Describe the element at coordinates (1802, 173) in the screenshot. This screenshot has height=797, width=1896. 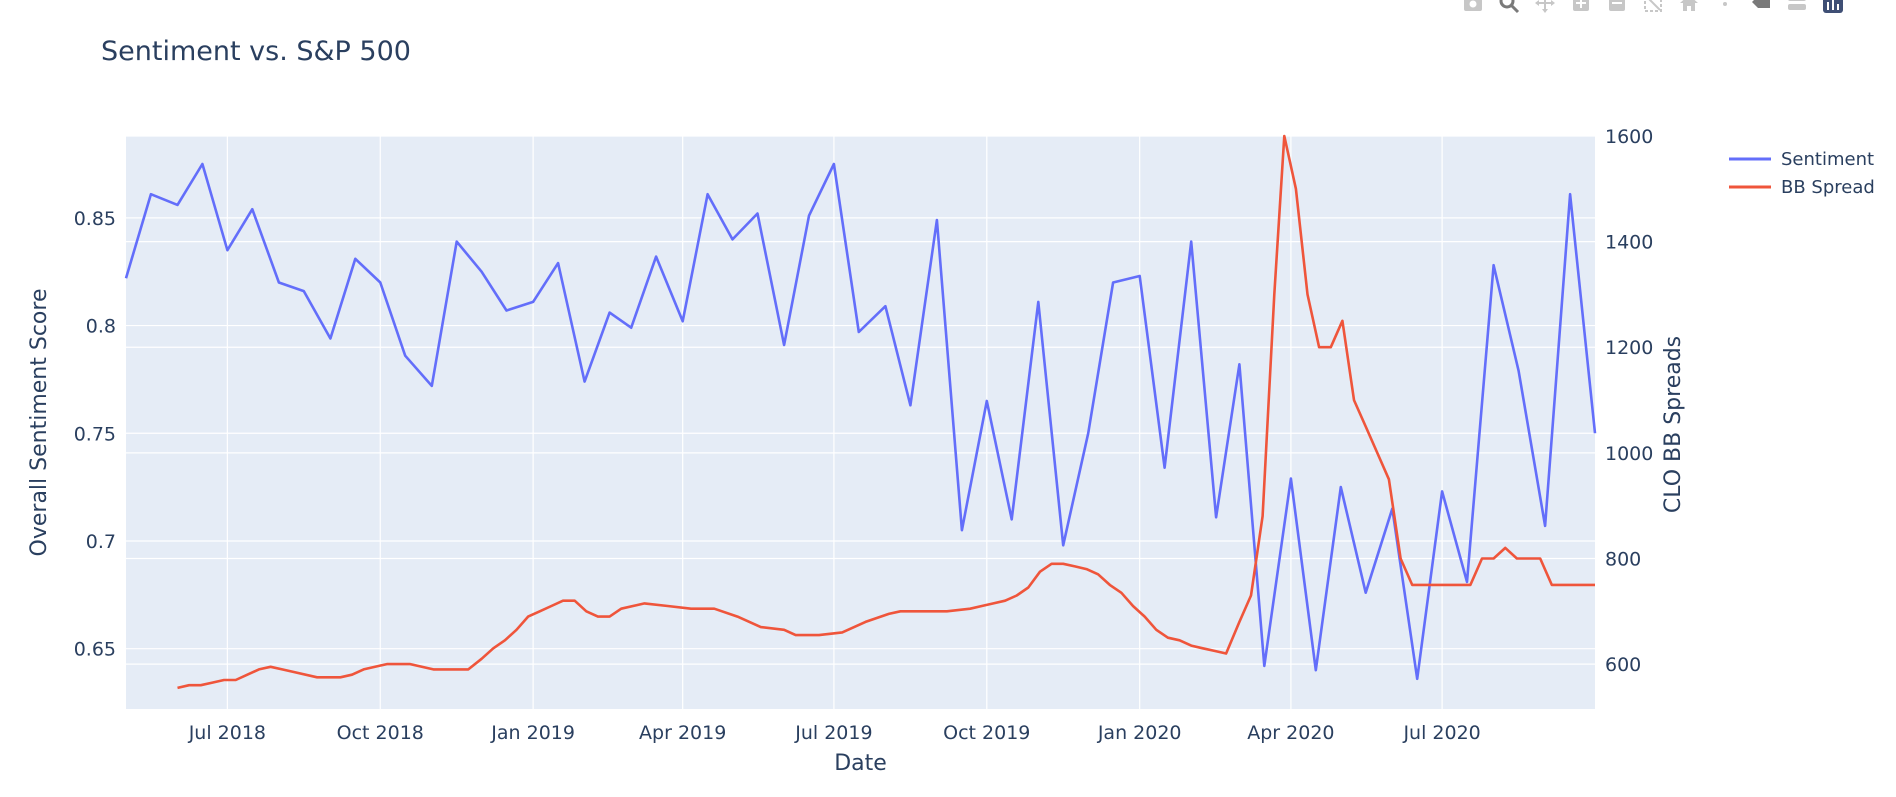
I see `legend: Sentiment BB Spread` at that location.